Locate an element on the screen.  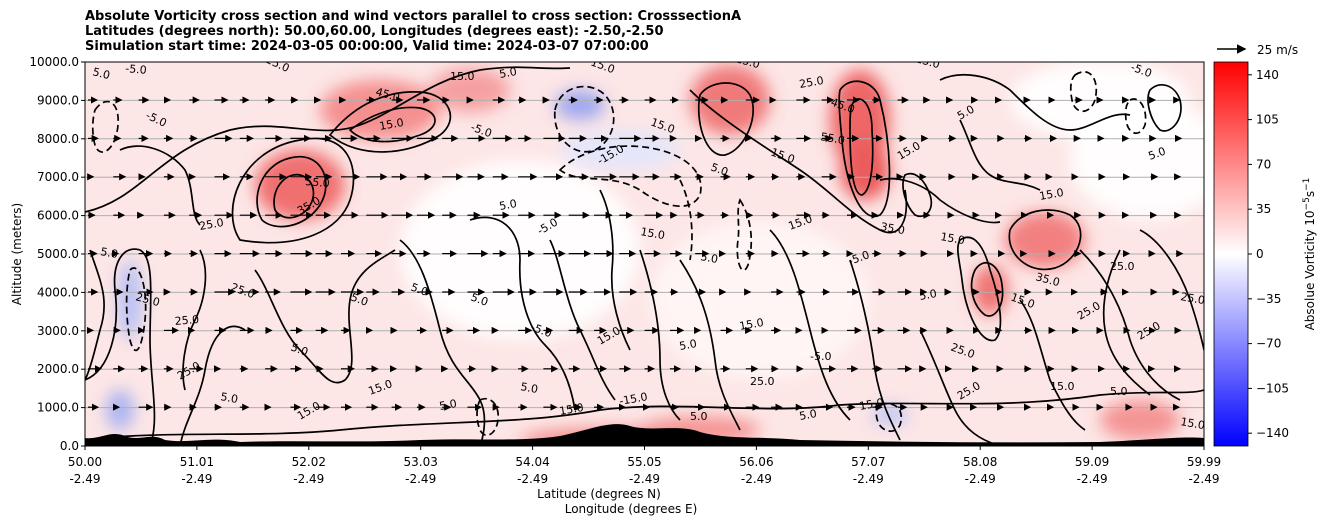
x-tick-label-lat: 54.04 is located at coordinates (532, 462).